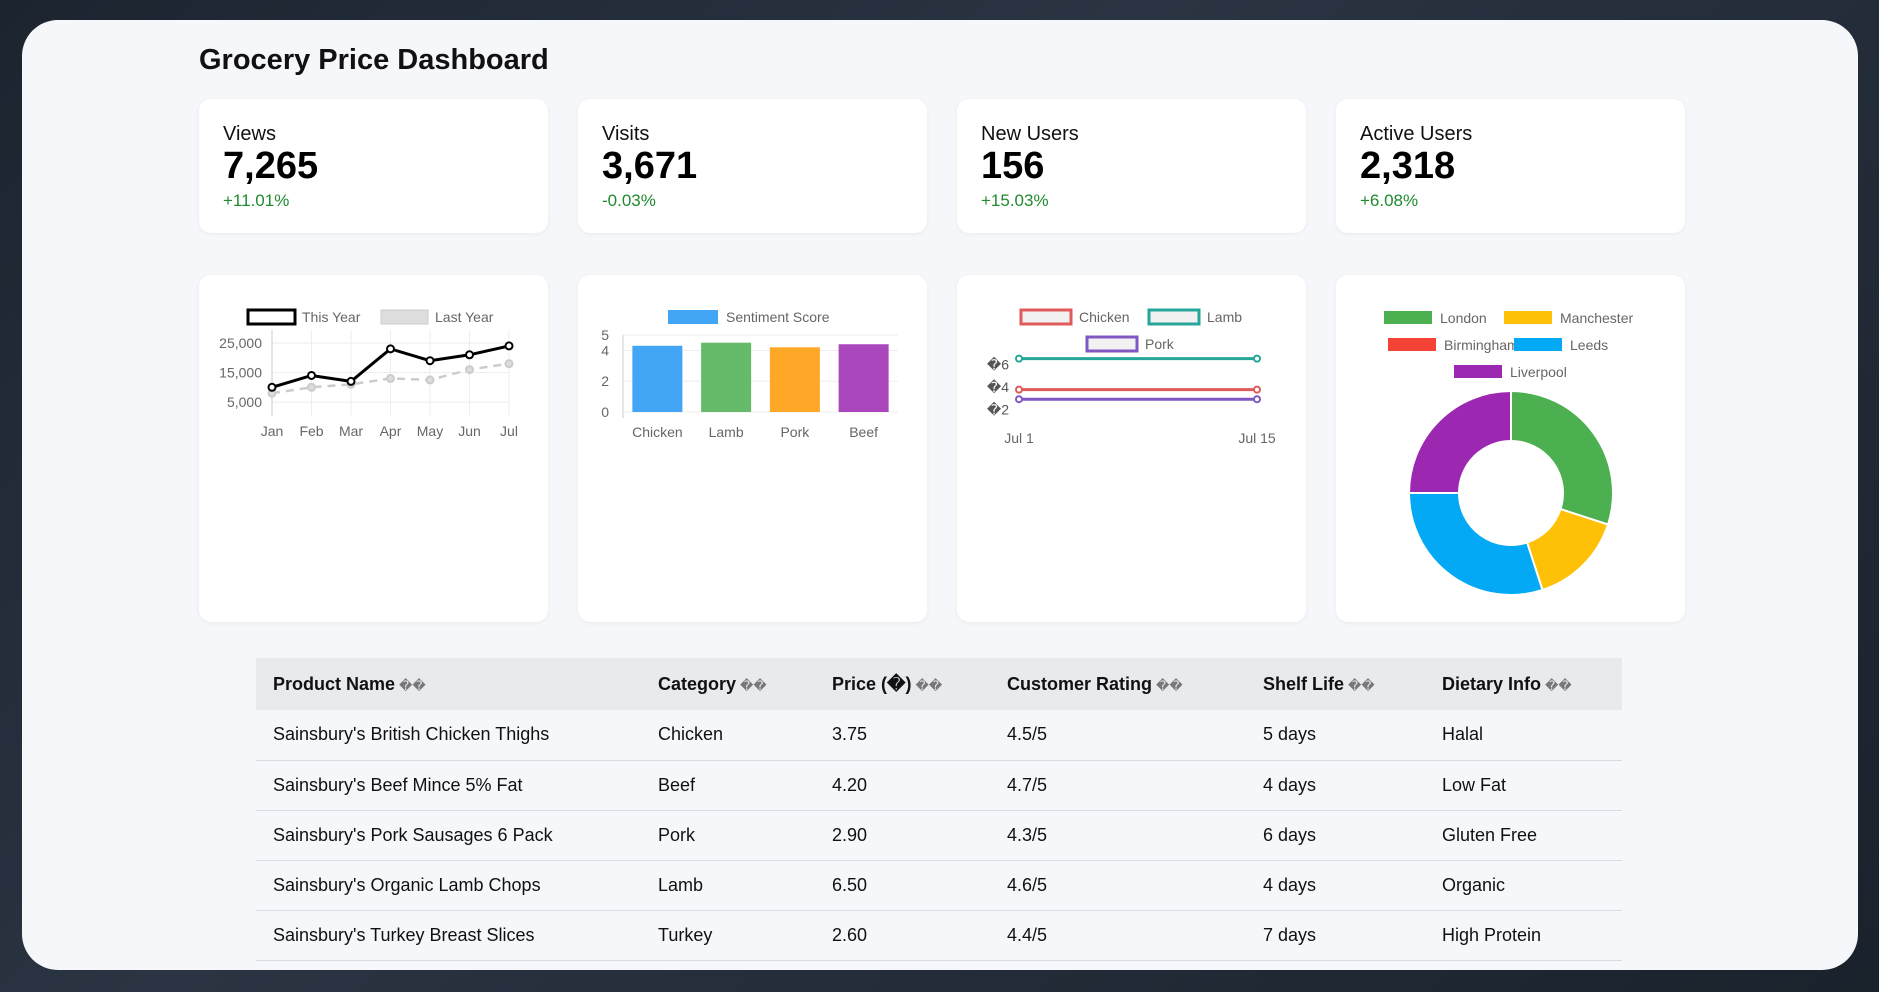 The width and height of the screenshot is (1879, 992). I want to click on column-header-price: Price (�) ��, so click(887, 683).